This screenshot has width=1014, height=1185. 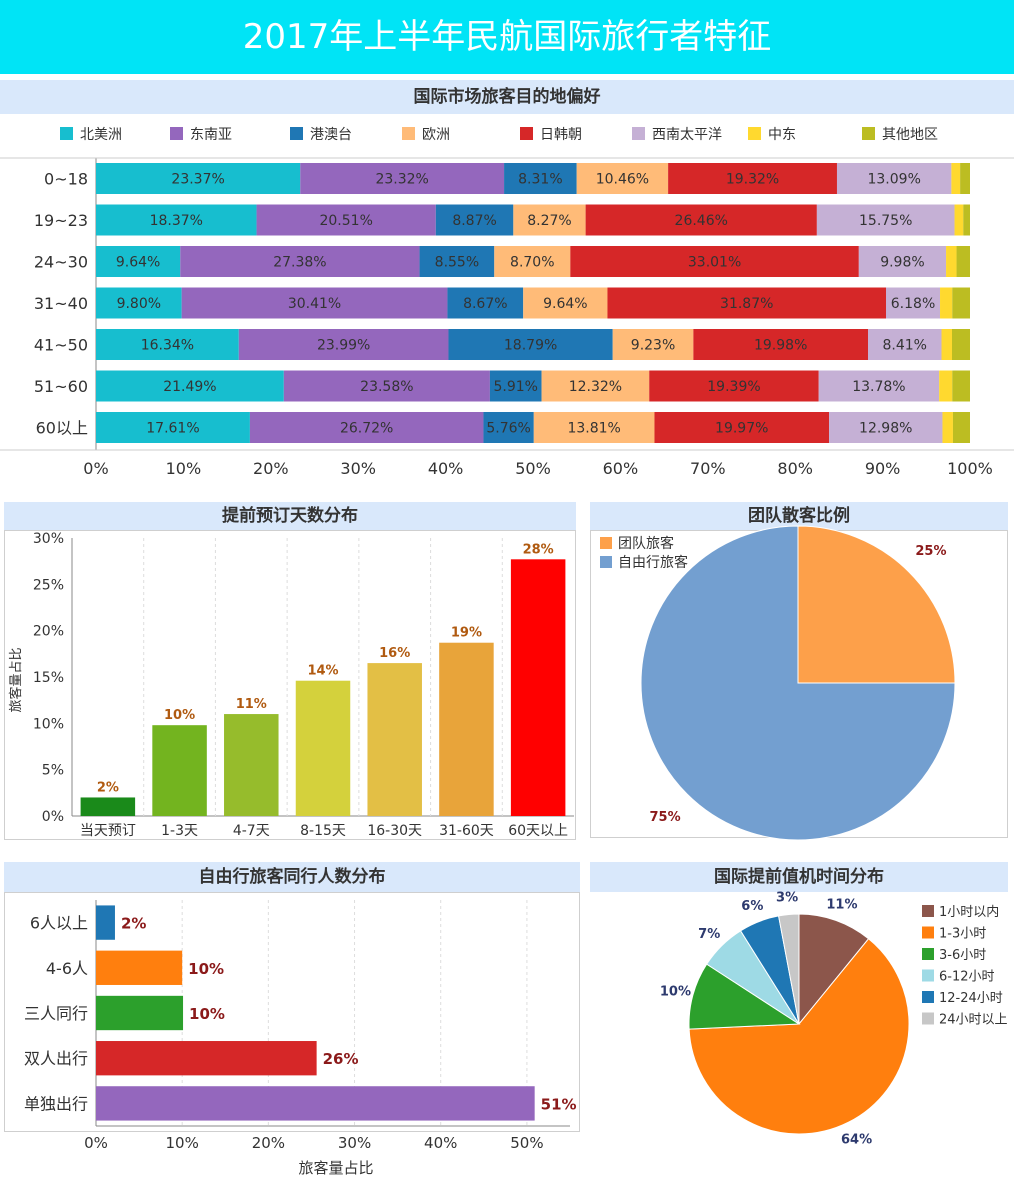 What do you see at coordinates (323, 831) in the screenshot?
I see `x-tick-3: 8-15天` at bounding box center [323, 831].